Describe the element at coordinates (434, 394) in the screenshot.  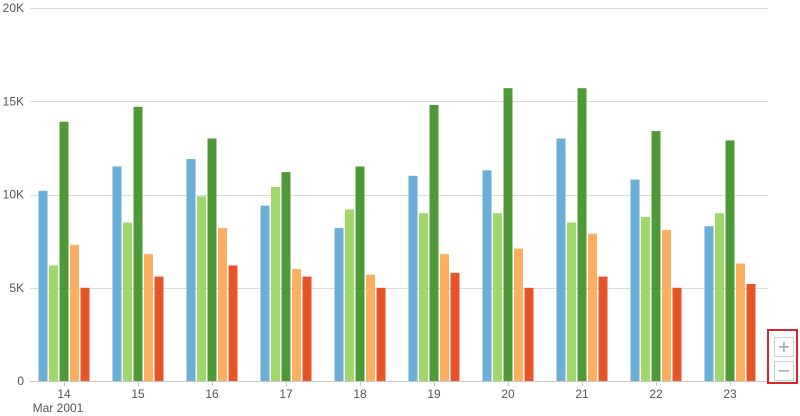
I see `x-tick-label: 19` at that location.